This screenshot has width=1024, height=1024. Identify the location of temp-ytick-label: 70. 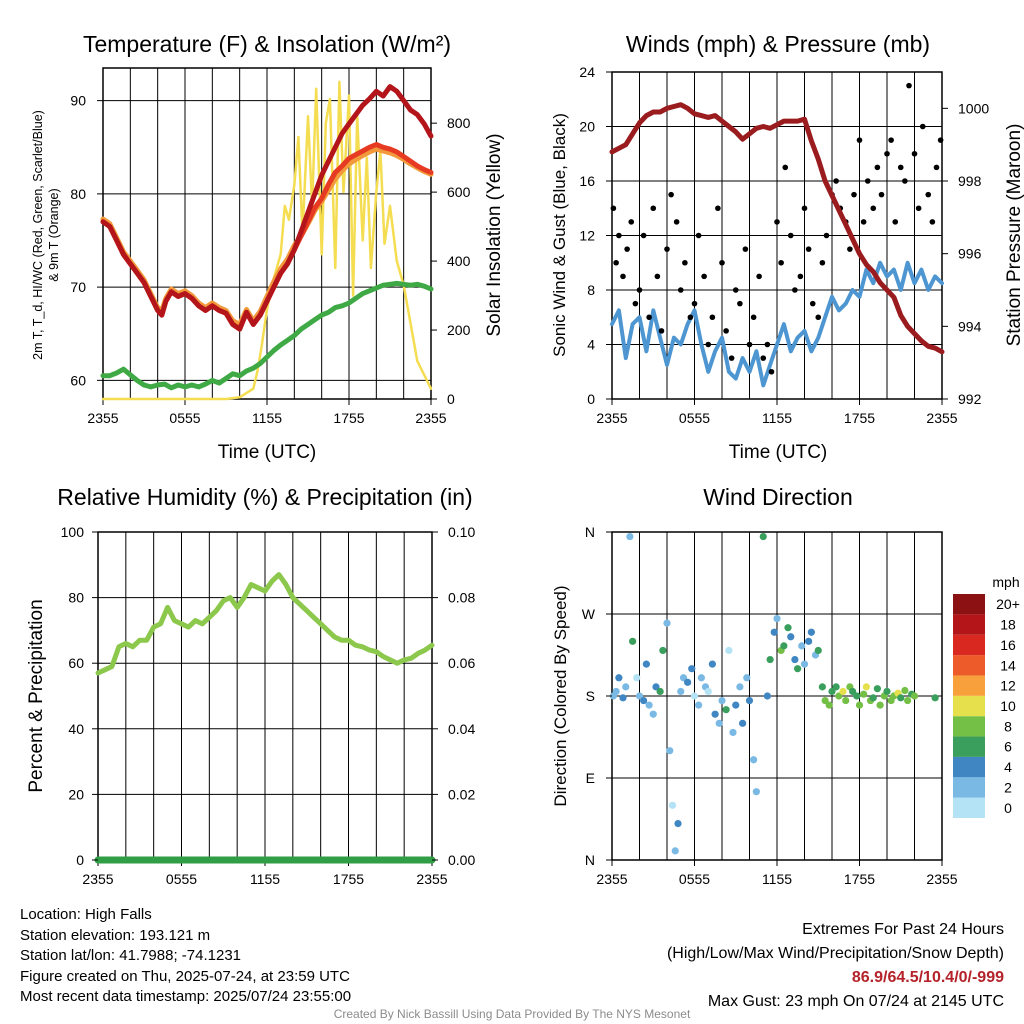
(78, 287).